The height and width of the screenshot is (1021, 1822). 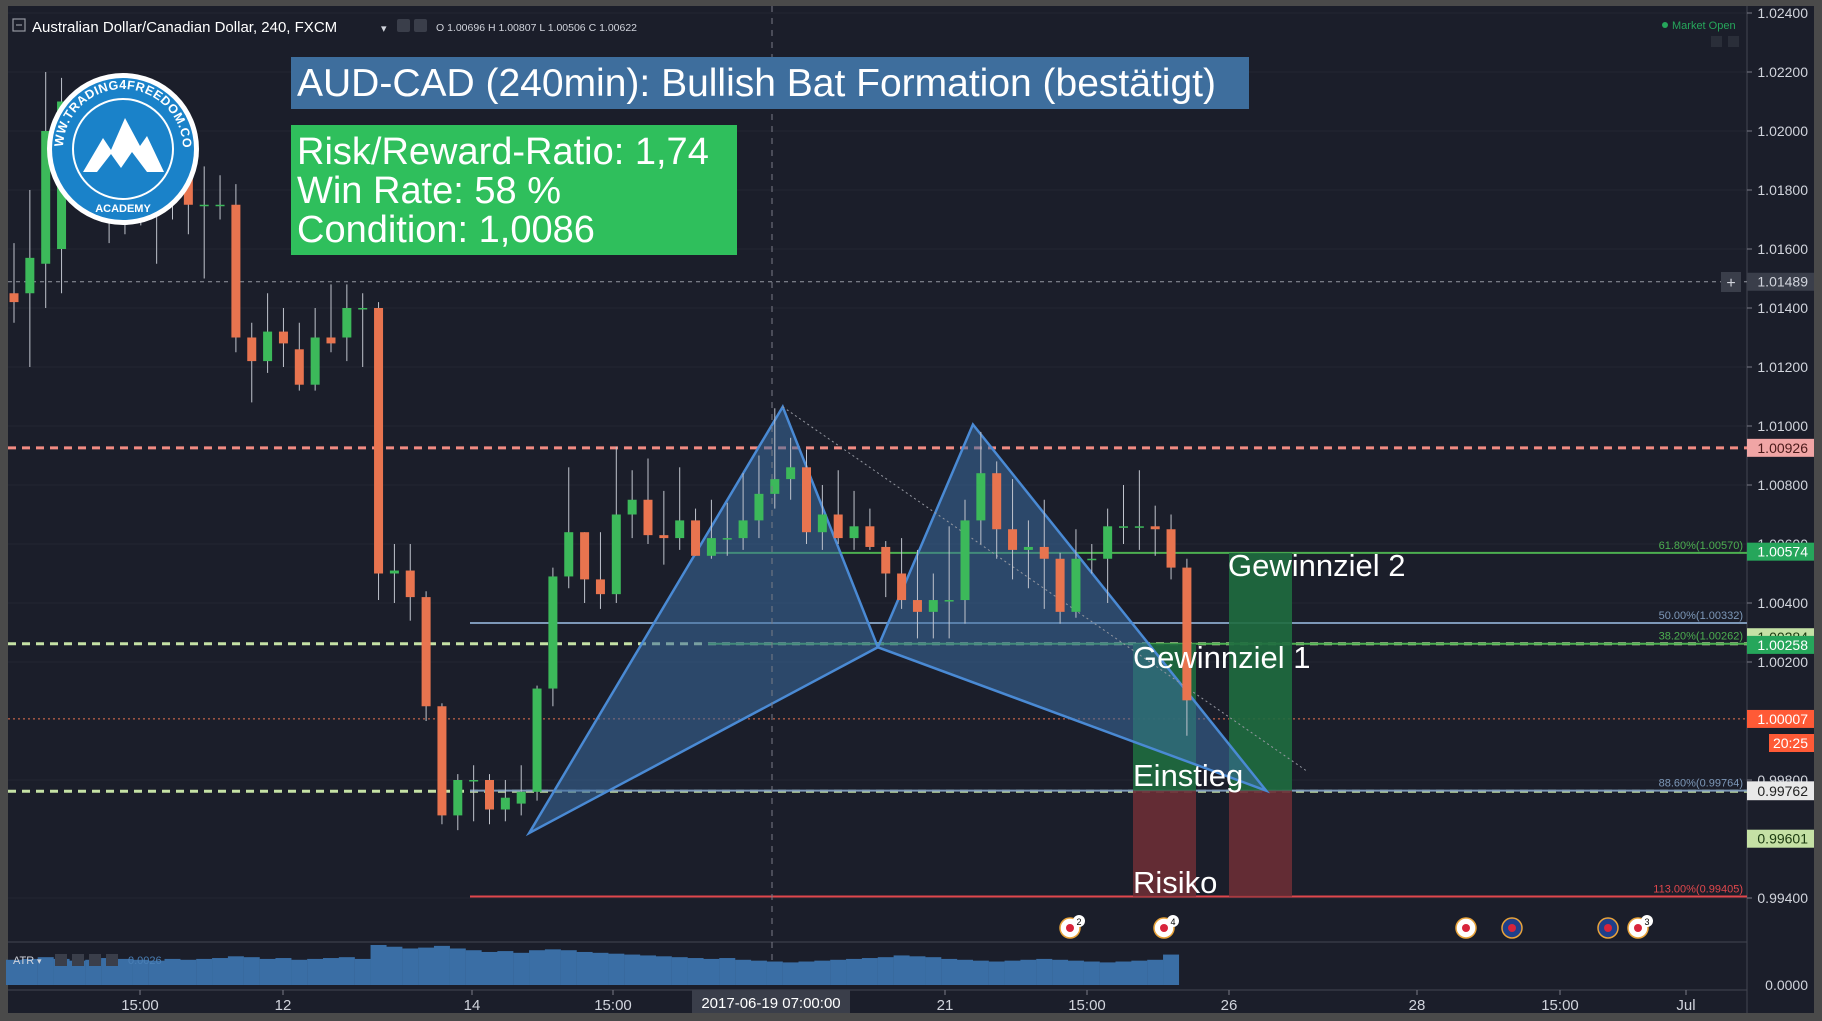 What do you see at coordinates (1716, 41) in the screenshot?
I see `pane-maximize-icon` at bounding box center [1716, 41].